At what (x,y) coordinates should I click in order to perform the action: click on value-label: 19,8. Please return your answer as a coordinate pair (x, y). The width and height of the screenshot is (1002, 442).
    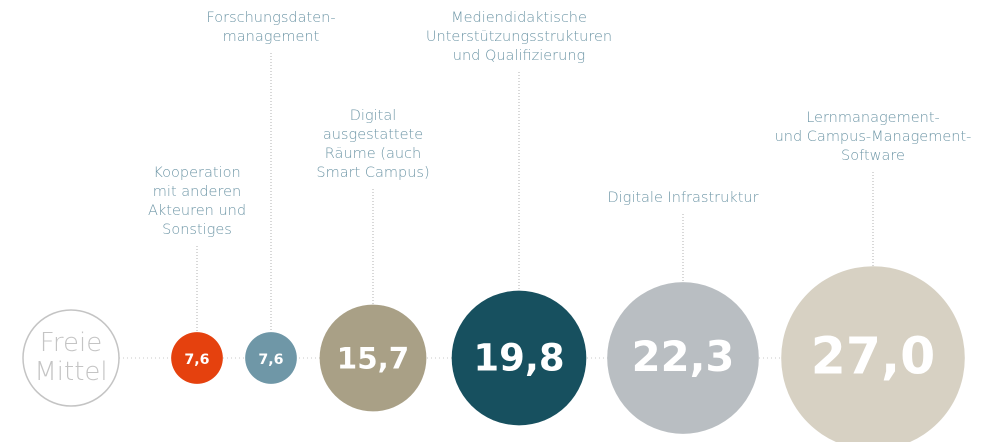
    Looking at the image, I should click on (518, 358).